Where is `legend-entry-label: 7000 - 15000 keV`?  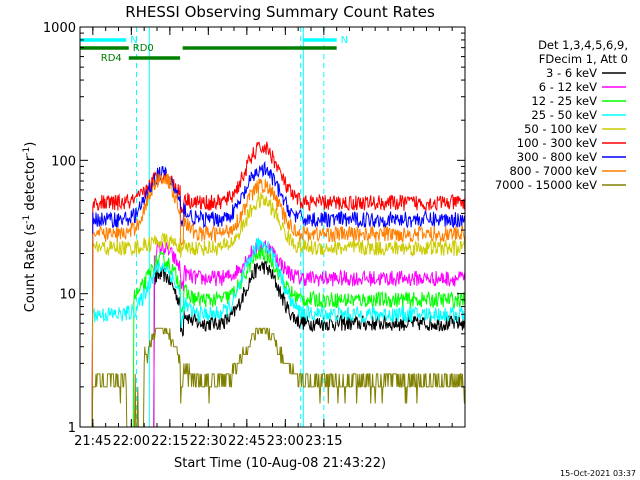 legend-entry-label: 7000 - 15000 keV is located at coordinates (546, 185).